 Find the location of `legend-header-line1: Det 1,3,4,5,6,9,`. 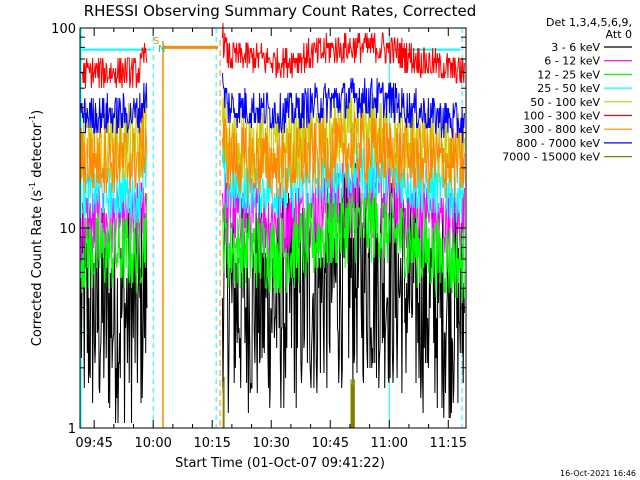

legend-header-line1: Det 1,3,4,5,6,9, is located at coordinates (589, 22).